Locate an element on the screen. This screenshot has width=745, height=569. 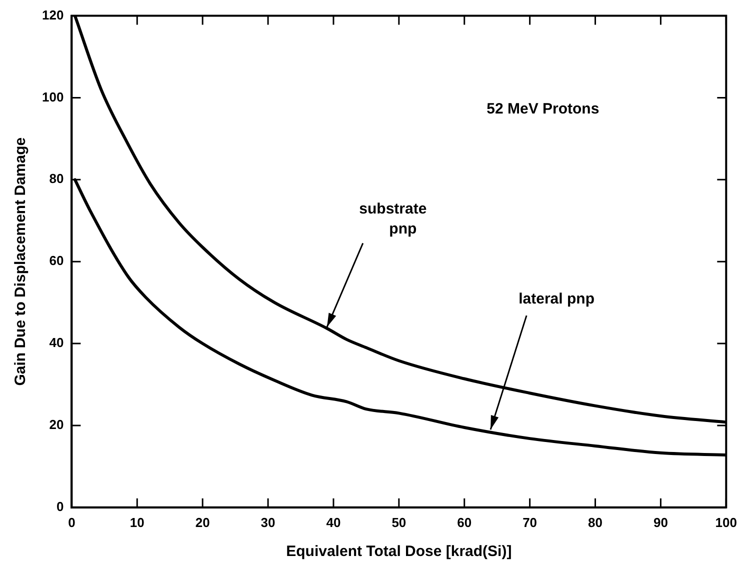
annotation: substrate pnp is located at coordinates (393, 219).